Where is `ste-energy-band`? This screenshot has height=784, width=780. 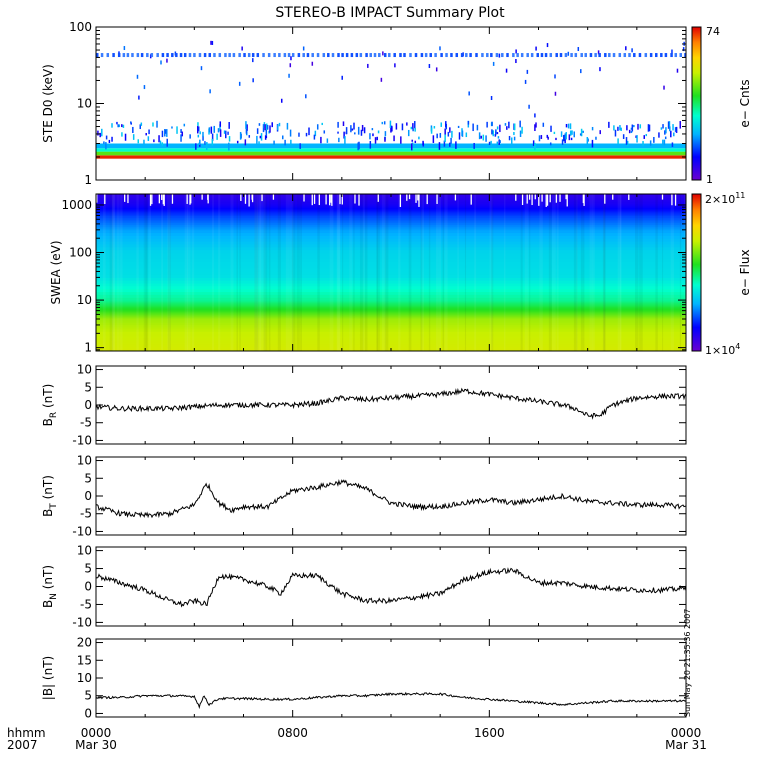 ste-energy-band is located at coordinates (391, 146).